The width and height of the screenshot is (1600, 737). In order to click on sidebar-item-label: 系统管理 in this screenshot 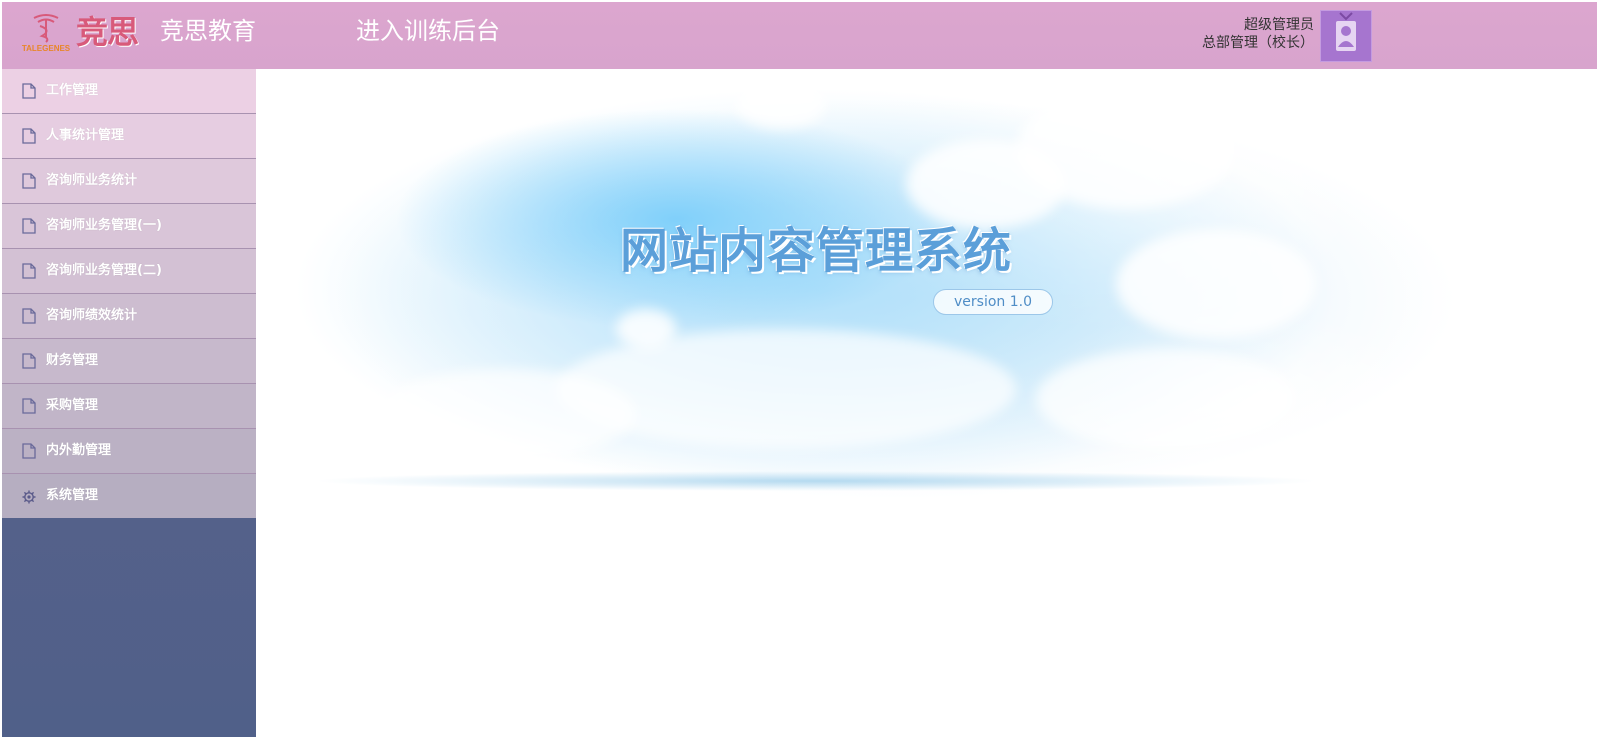, I will do `click(72, 495)`.